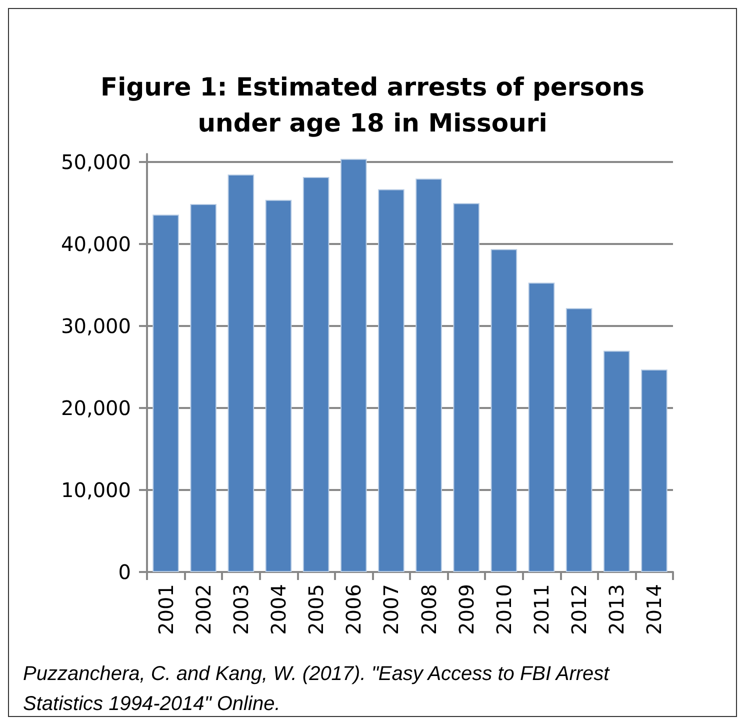 The height and width of the screenshot is (725, 747). Describe the element at coordinates (166, 609) in the screenshot. I see `x-tick-label: 2001` at that location.